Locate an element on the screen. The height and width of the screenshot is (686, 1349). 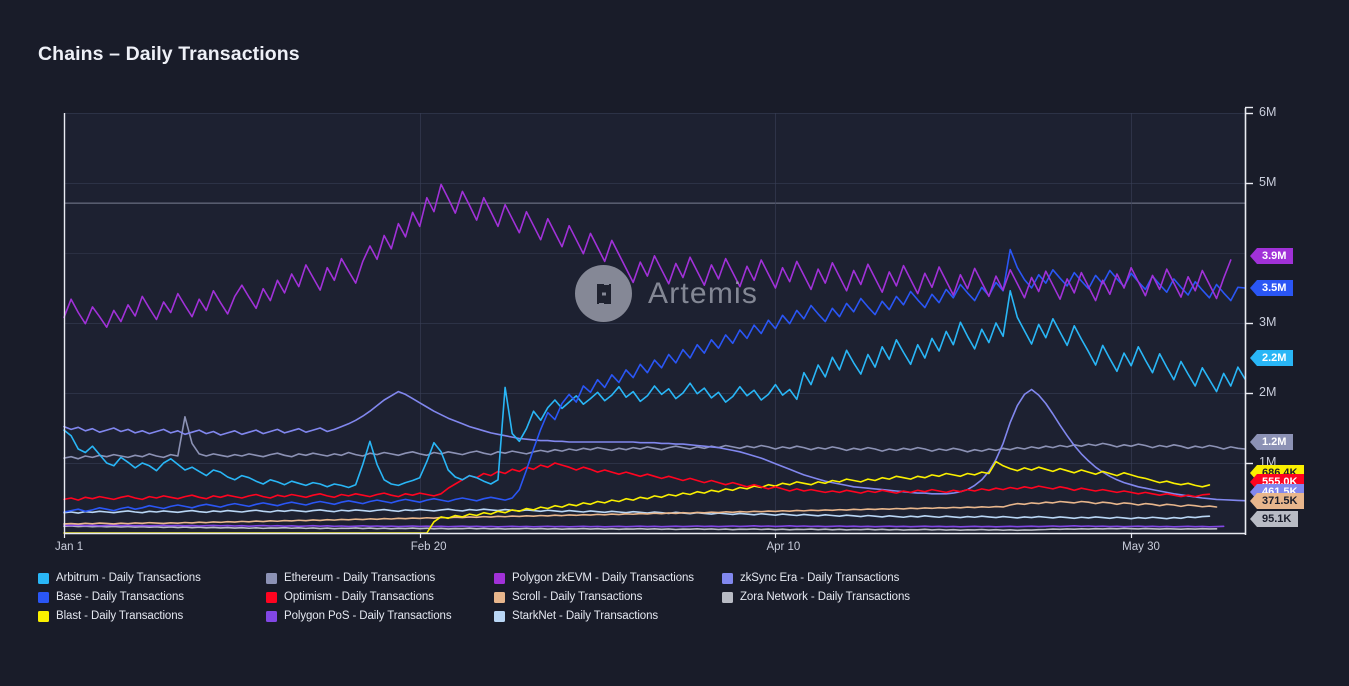
legend-item-label: Scroll - Daily Transactions is located at coordinates (577, 597).